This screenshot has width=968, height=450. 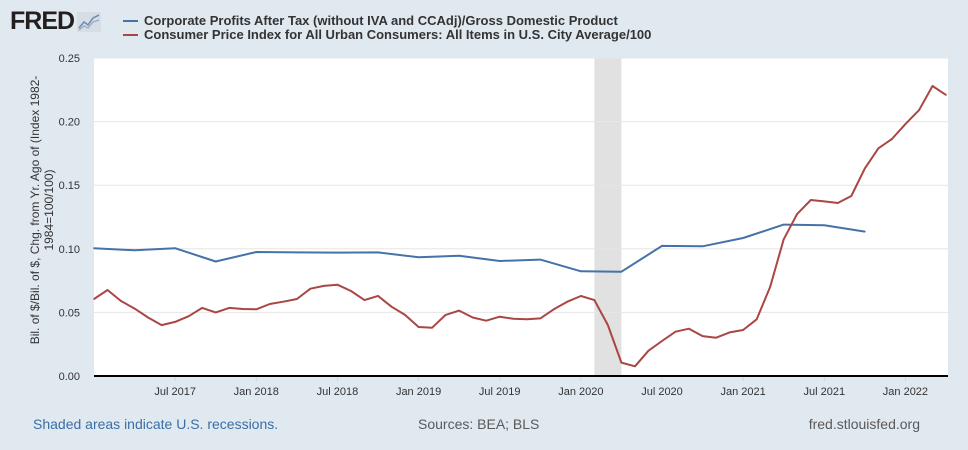 What do you see at coordinates (69, 123) in the screenshot?
I see `y-tick-label: 0.20` at bounding box center [69, 123].